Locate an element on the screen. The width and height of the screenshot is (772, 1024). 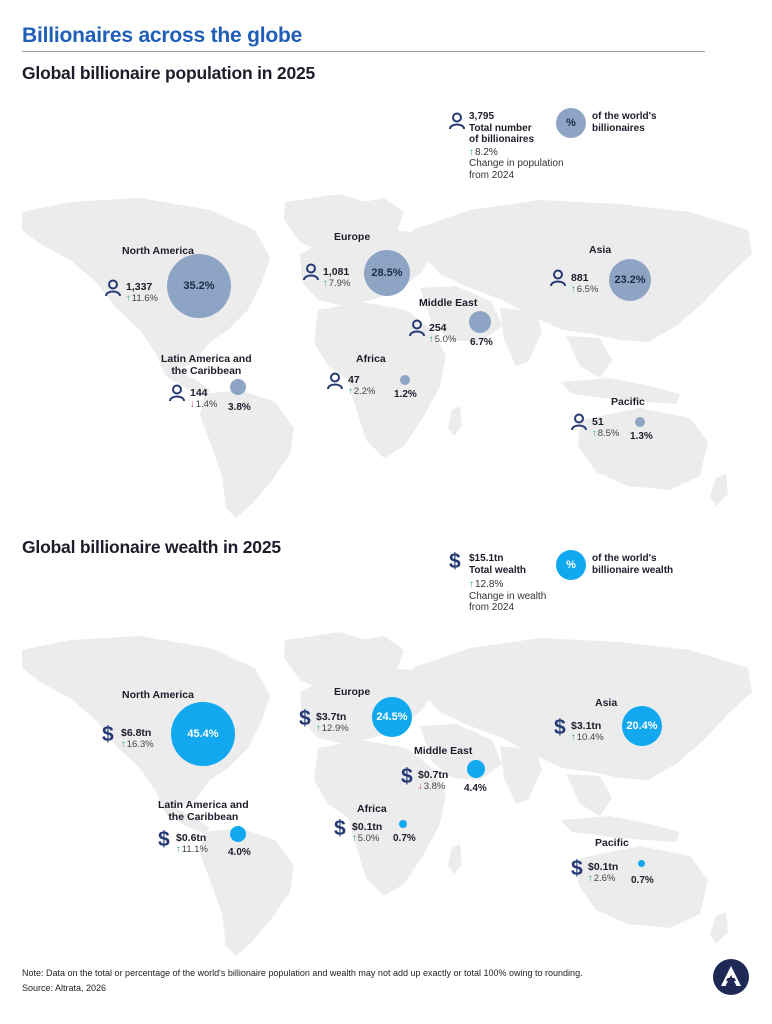
source-text: Source: Altrata, 2026 is located at coordinates (64, 988).